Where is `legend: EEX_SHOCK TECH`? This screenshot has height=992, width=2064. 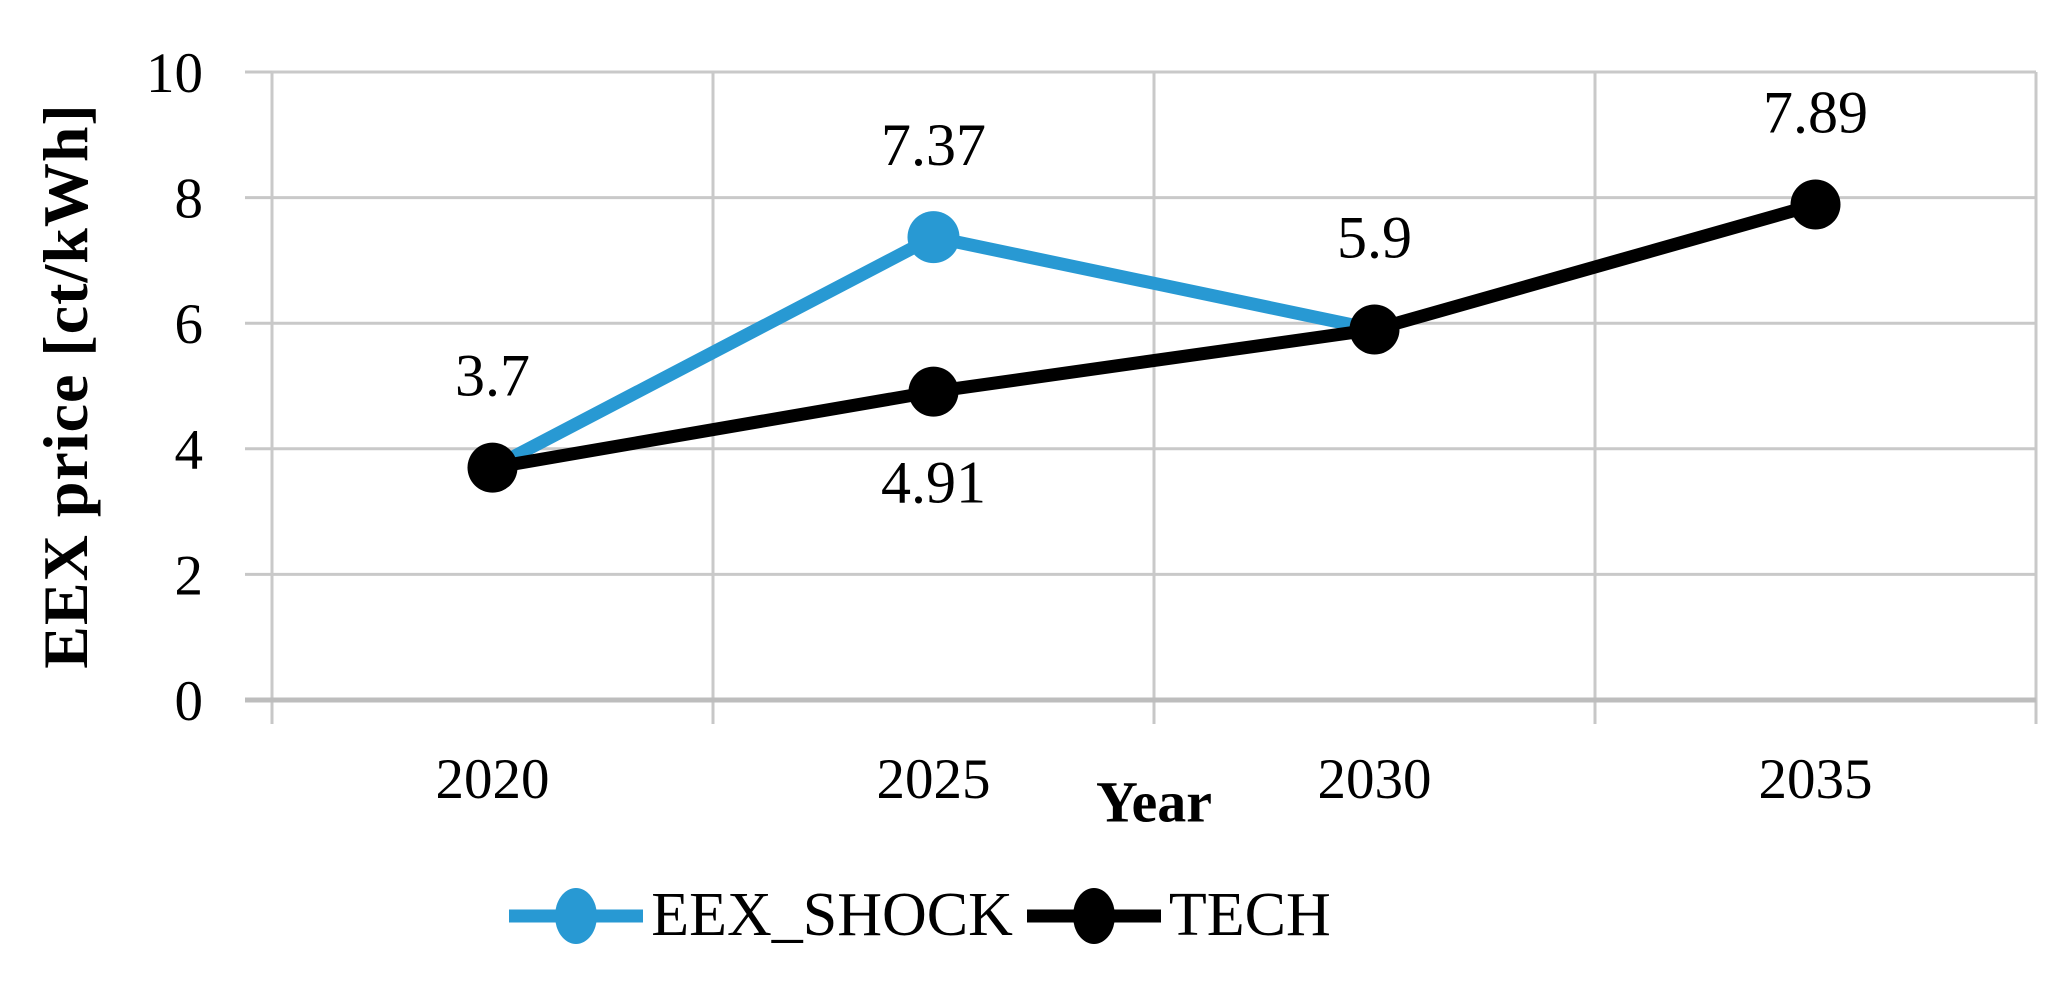
legend: EEX_SHOCK TECH is located at coordinates (920, 915).